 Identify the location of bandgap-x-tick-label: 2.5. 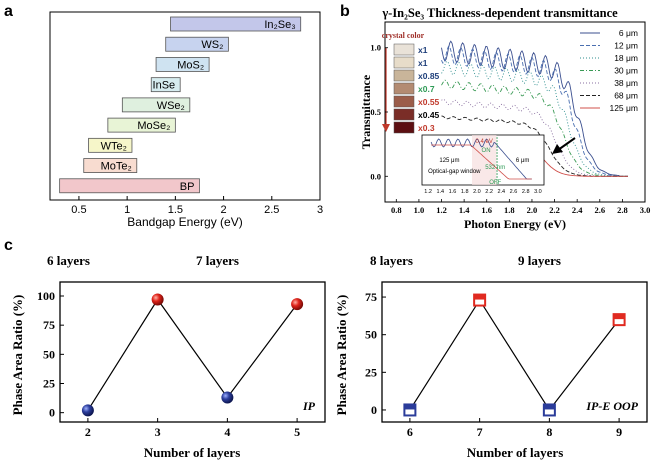
(271, 210).